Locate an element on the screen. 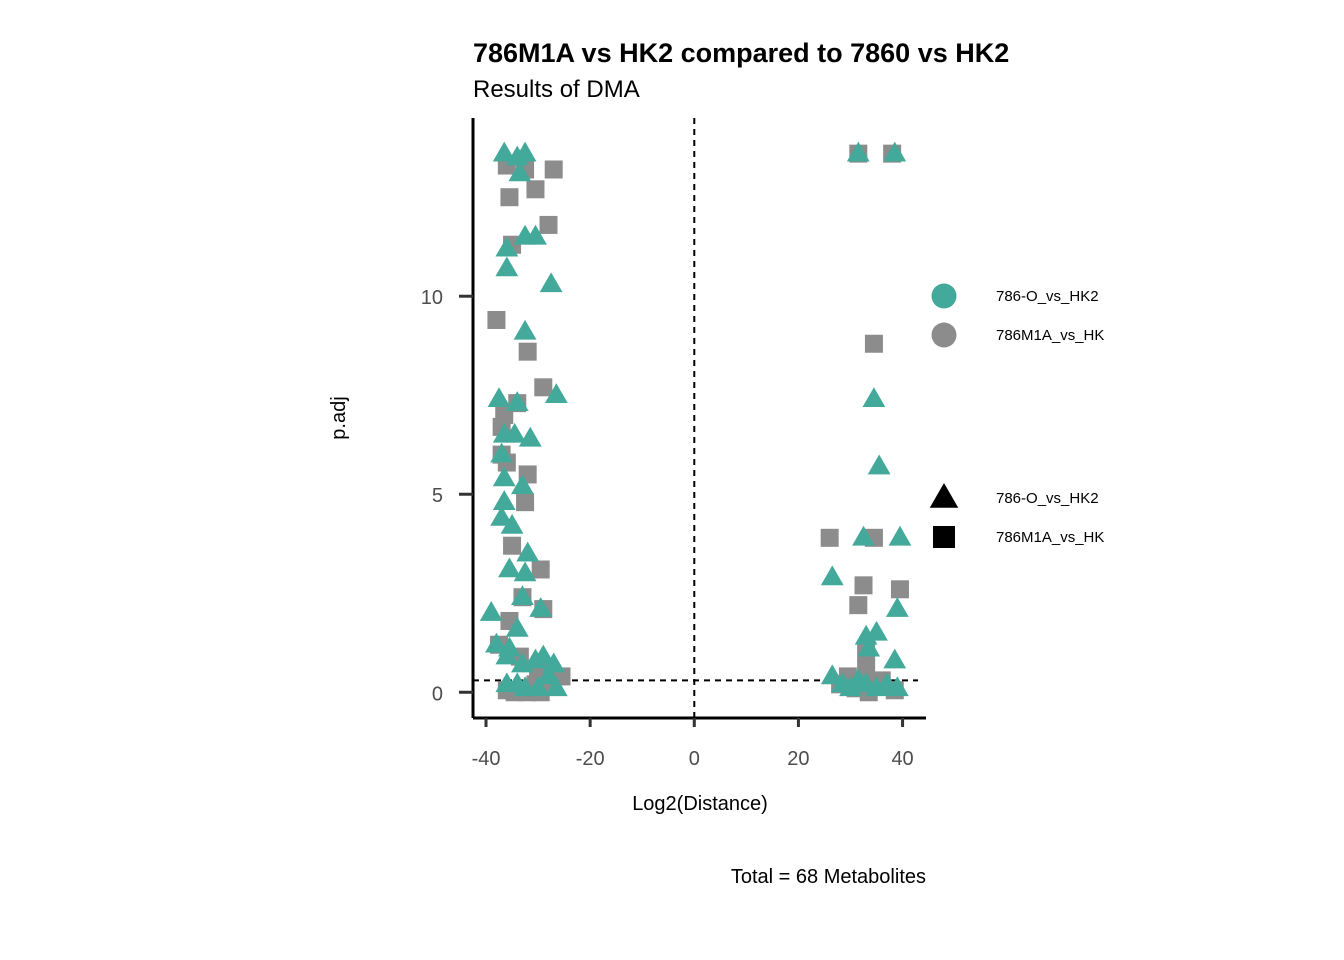  y-tick-label: 10 is located at coordinates (432, 298).